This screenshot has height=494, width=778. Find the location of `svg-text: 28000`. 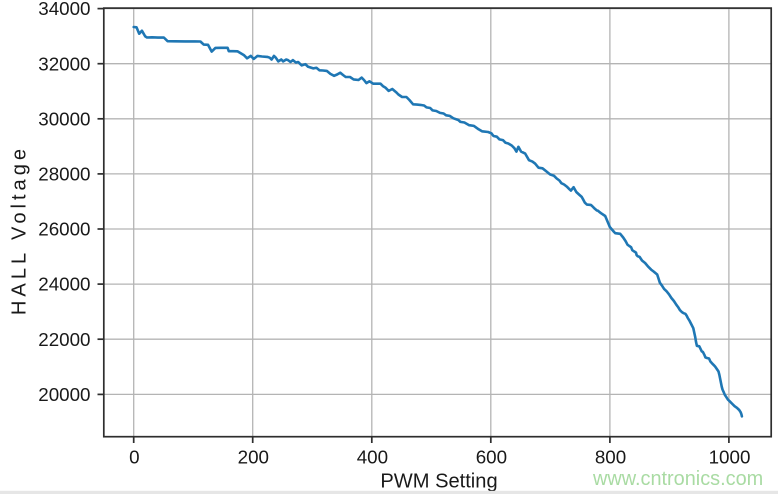

svg-text: 28000 is located at coordinates (64, 174).